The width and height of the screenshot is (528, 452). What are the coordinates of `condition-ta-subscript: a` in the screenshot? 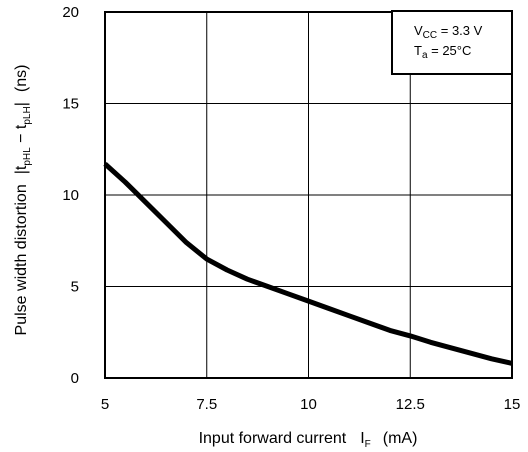 It's located at (425, 55).